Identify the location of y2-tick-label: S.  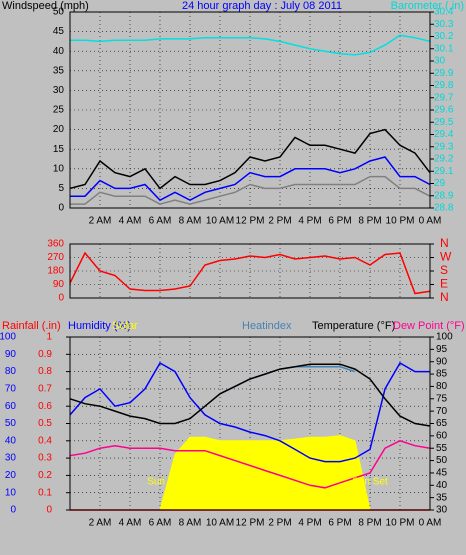
(444, 270).